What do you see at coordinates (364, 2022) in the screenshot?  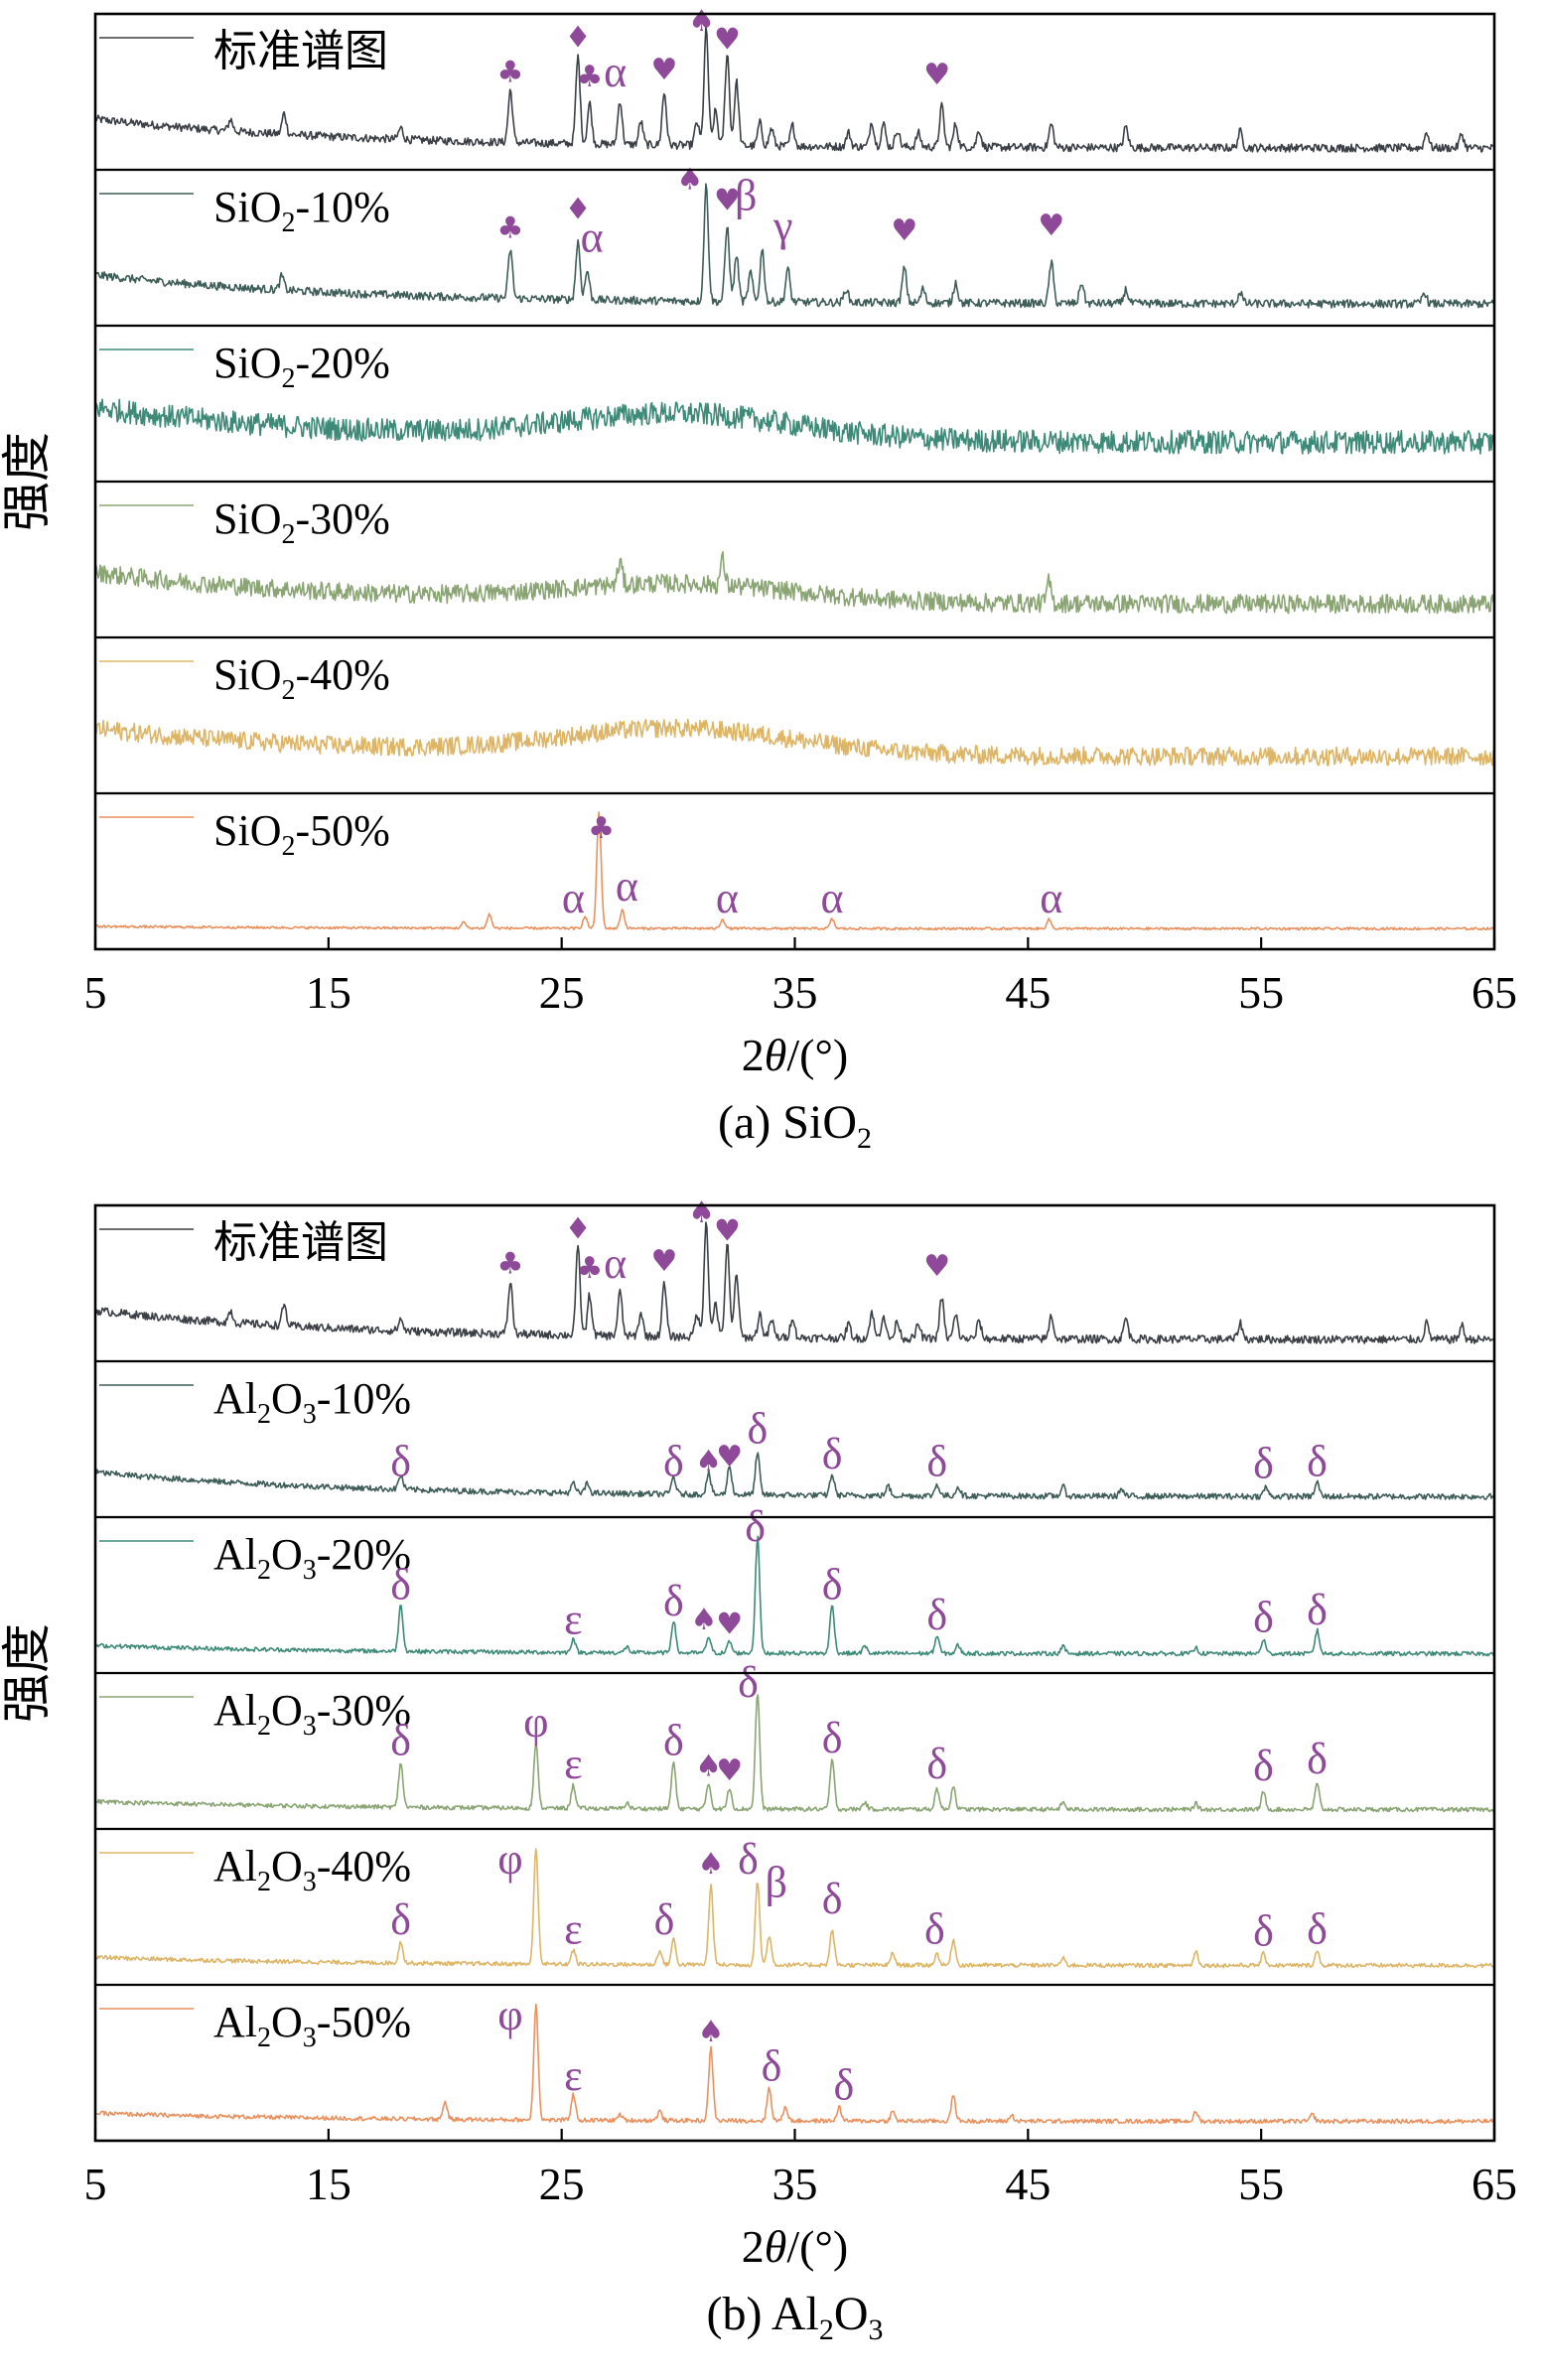 I see `legend-text: -50%` at bounding box center [364, 2022].